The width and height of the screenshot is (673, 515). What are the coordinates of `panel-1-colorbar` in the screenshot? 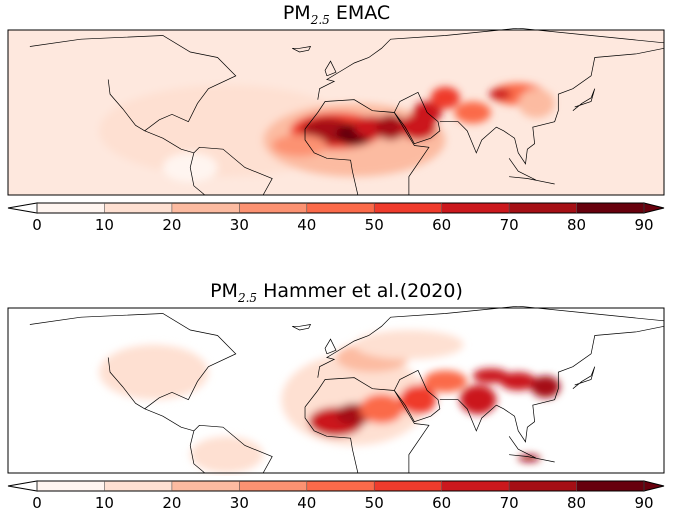 It's located at (336, 208).